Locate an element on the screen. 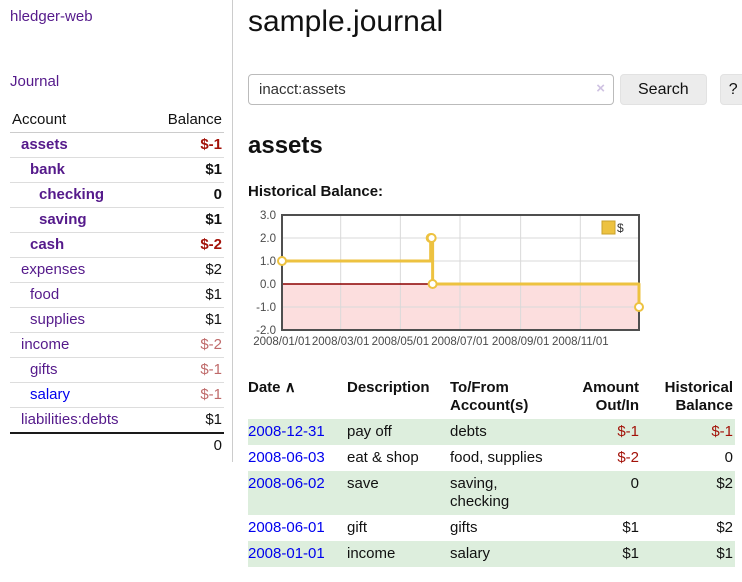 The height and width of the screenshot is (582, 742). svg-text: 2008/01/01 is located at coordinates (282, 342).